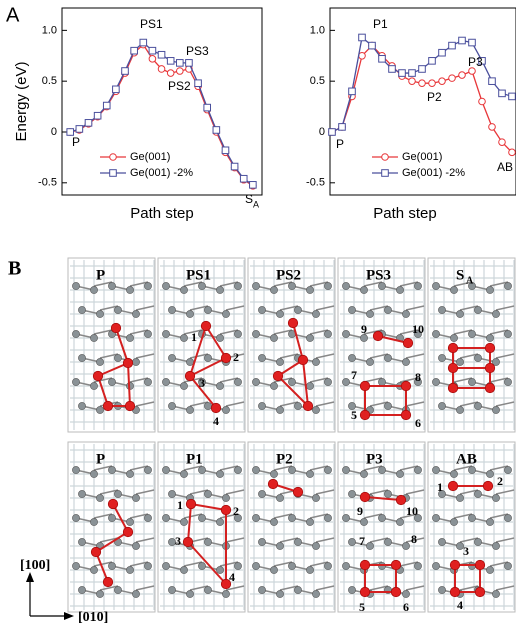  Describe the element at coordinates (256, 204) in the screenshot. I see `annotation-subscript: A` at that location.